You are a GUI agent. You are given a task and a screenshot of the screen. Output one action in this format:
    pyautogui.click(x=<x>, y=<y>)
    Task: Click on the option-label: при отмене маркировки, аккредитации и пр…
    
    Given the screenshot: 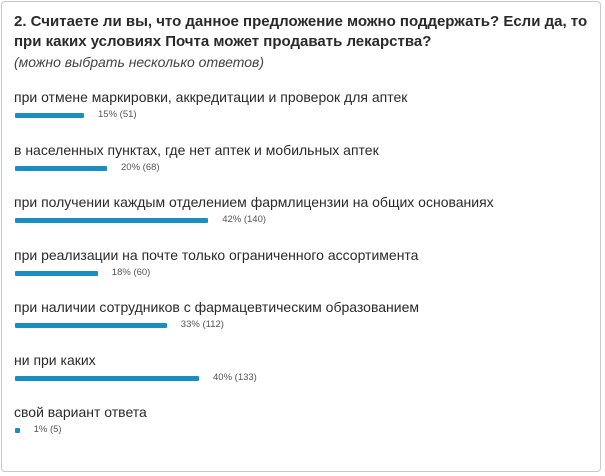 What is the action you would take?
    pyautogui.click(x=211, y=97)
    